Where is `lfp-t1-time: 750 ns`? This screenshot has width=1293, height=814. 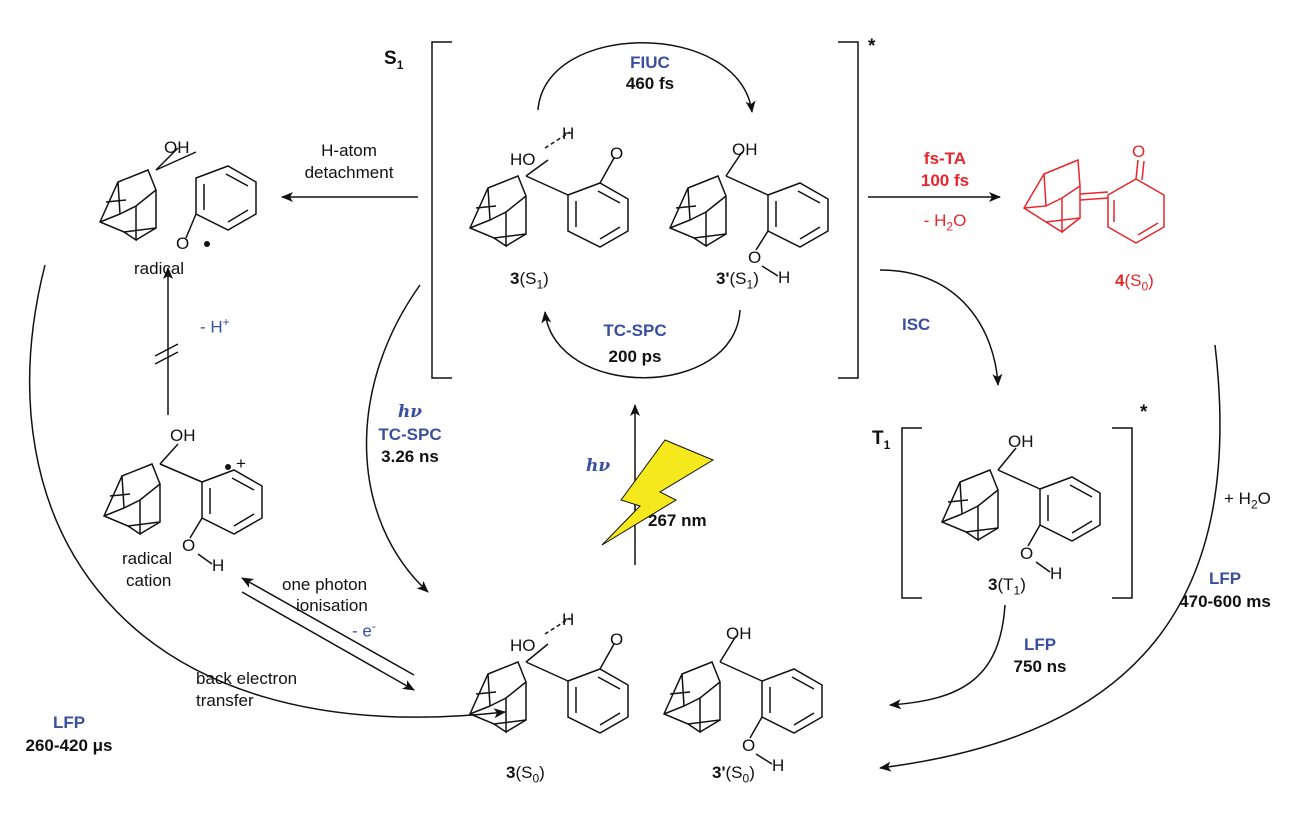 lfp-t1-time: 750 ns is located at coordinates (1040, 666).